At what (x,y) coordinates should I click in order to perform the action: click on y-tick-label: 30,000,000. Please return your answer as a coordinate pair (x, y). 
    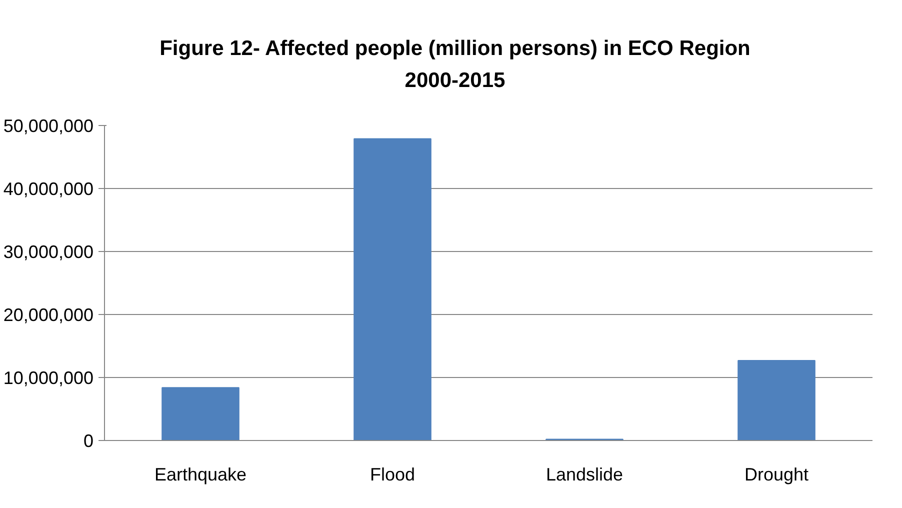
    Looking at the image, I should click on (48, 252).